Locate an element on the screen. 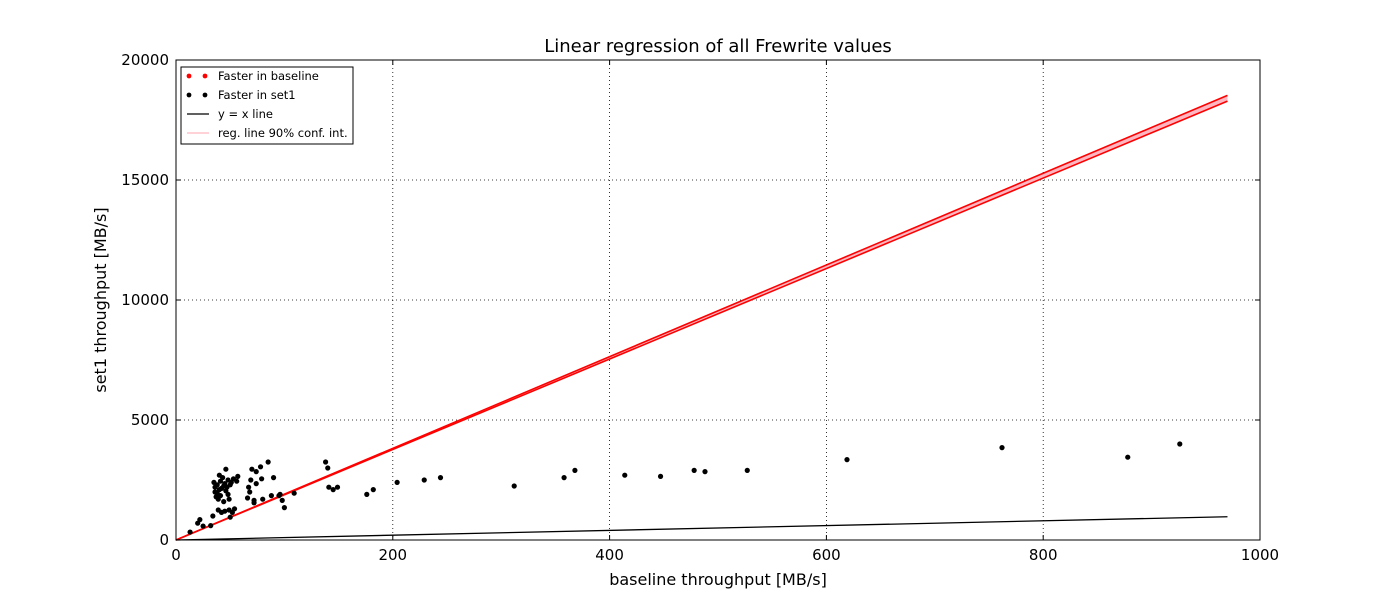 Image resolution: width=1400 pixels, height=600 pixels. legend-box is located at coordinates (267, 105).